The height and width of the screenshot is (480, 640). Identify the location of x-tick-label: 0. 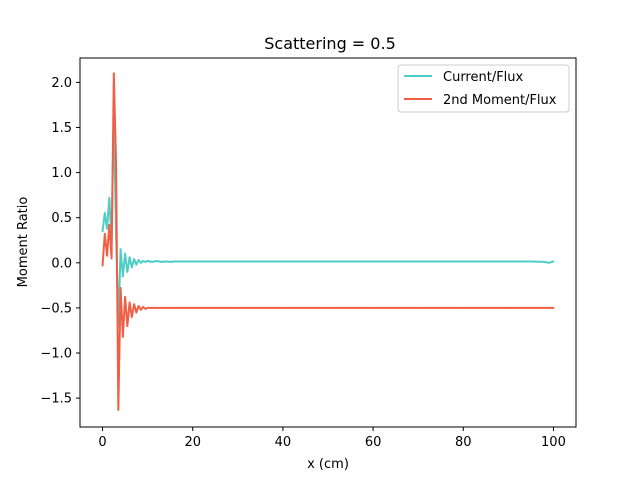
(102, 442).